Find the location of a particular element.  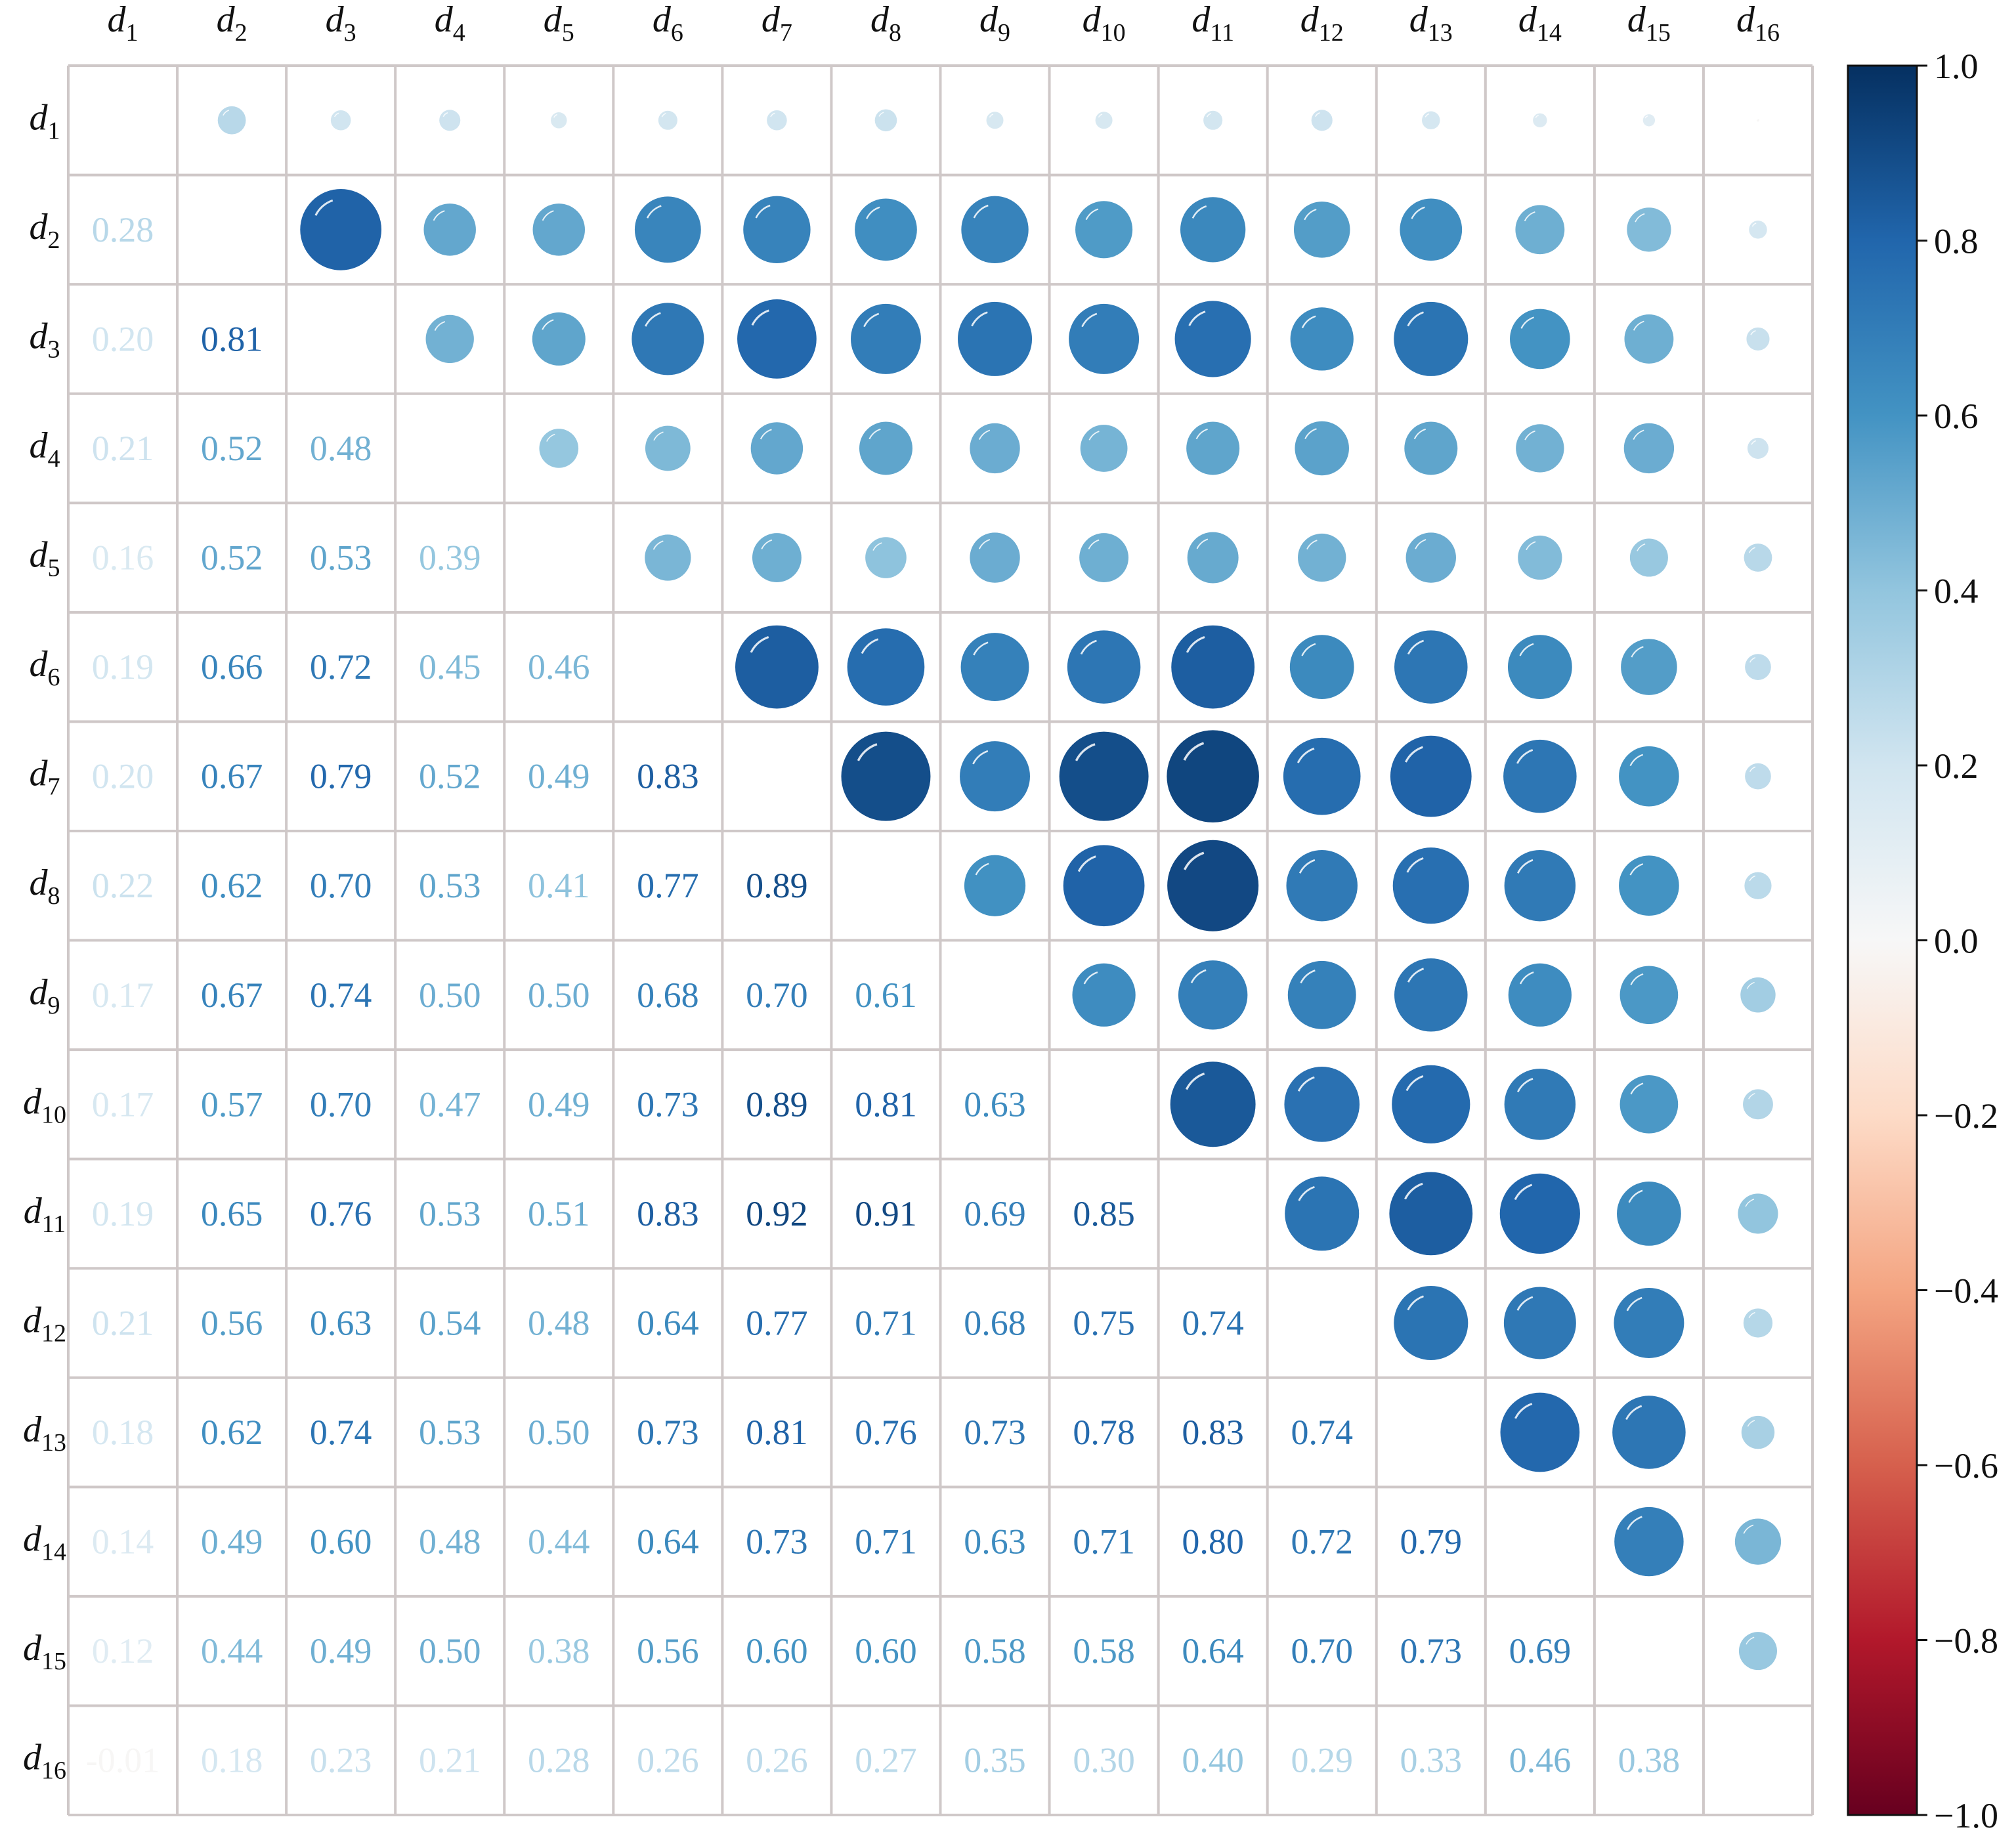

corr-circle-d8-d9 is located at coordinates (995, 886).